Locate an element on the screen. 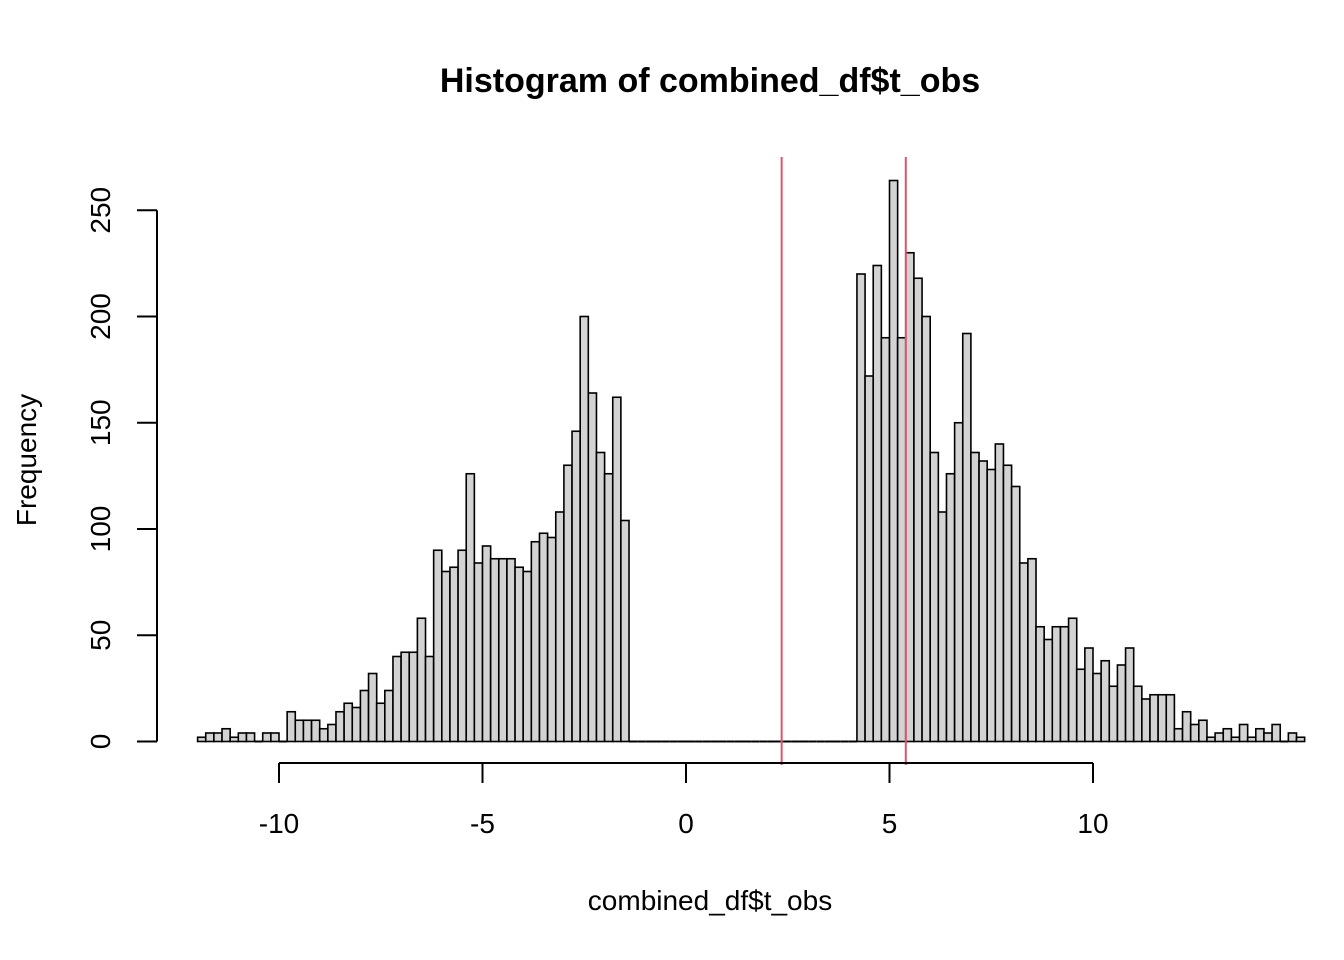 The height and width of the screenshot is (960, 1344). chart-title: Histogram of combined_df$t_obs is located at coordinates (710, 81).